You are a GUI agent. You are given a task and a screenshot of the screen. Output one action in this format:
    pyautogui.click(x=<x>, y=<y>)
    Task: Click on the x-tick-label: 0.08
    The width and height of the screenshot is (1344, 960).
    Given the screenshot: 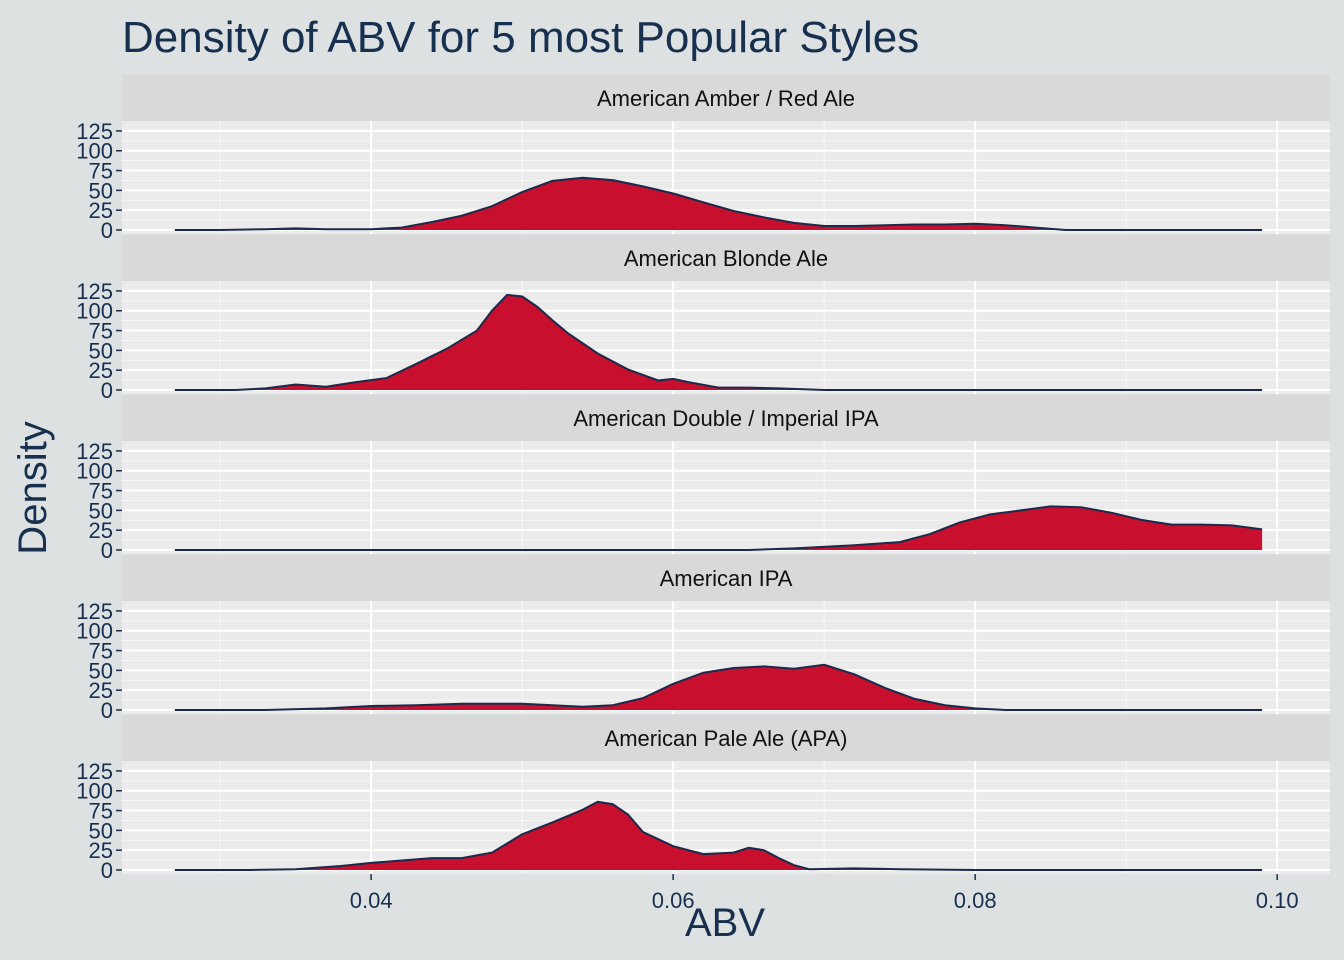 What is the action you would take?
    pyautogui.click(x=975, y=900)
    